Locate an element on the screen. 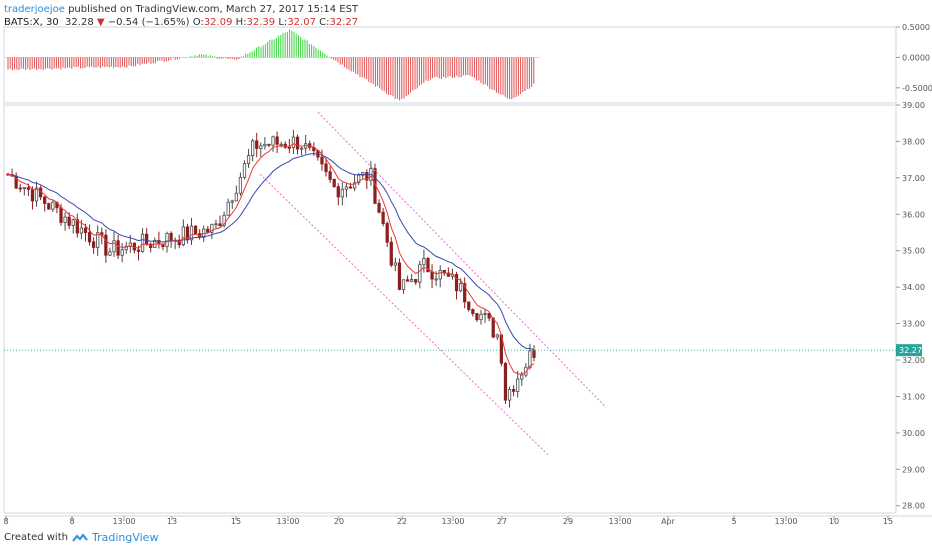 This screenshot has height=550, width=932. x-tick-label: 15 is located at coordinates (236, 521).